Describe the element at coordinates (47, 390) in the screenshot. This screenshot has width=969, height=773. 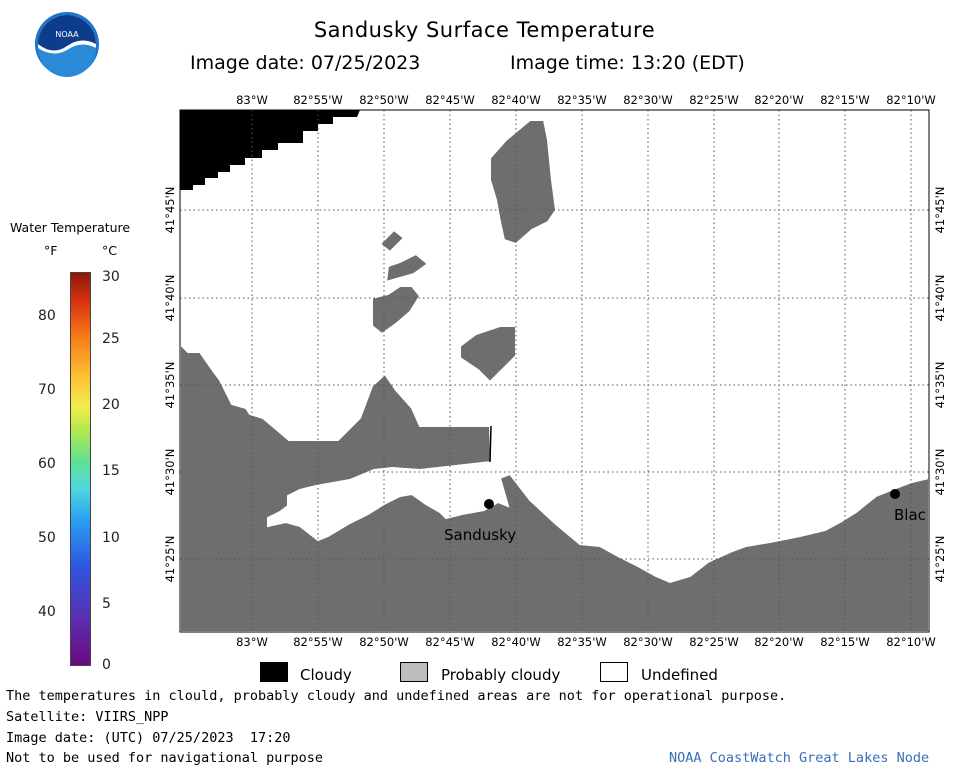
I see `colorbar-tick-f: 70` at that location.